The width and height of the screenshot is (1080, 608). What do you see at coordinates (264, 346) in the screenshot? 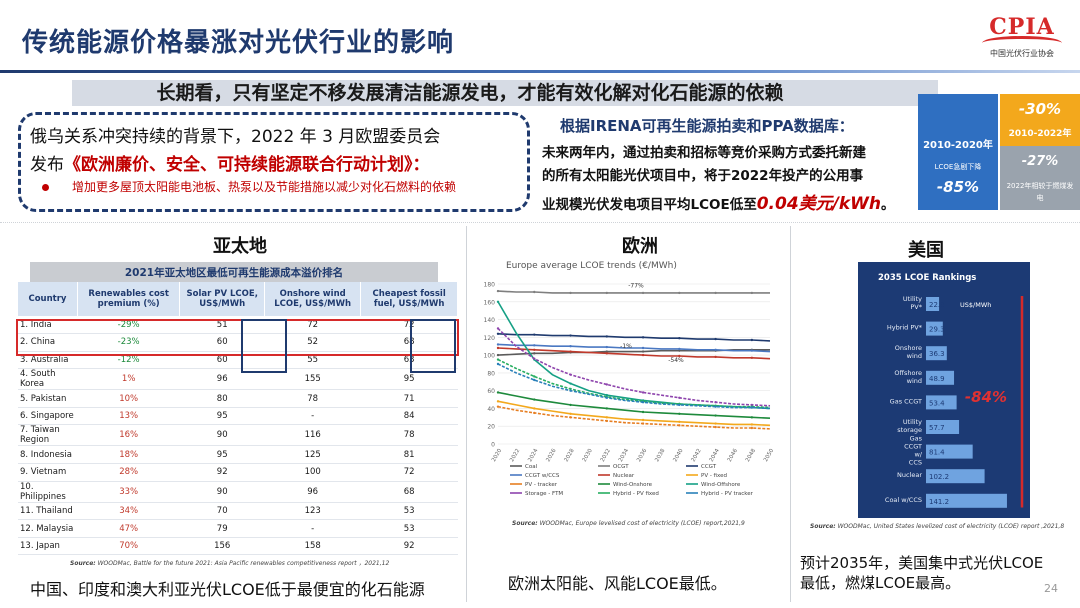
I see `highlight-blue-solar-col` at bounding box center [264, 346].